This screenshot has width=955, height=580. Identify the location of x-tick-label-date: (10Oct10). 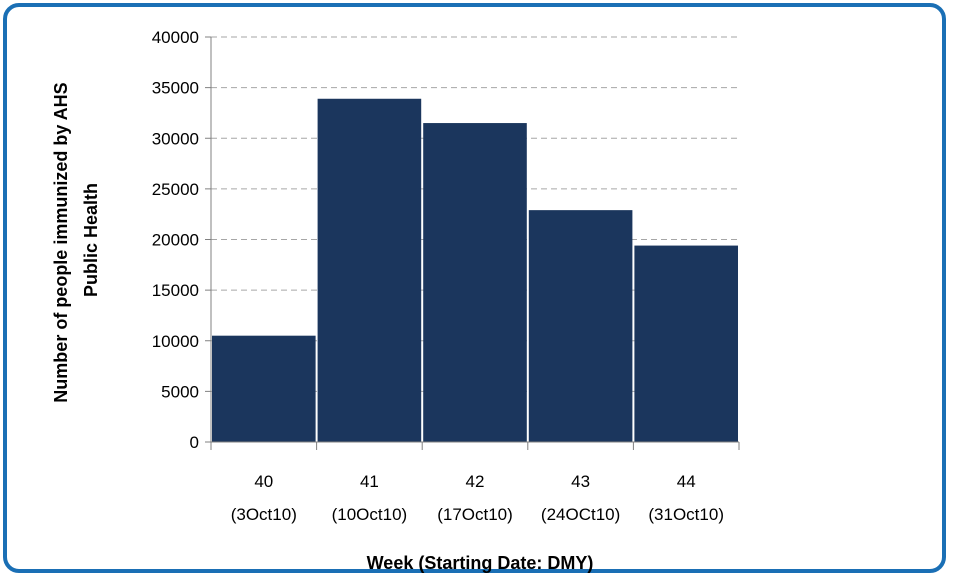
(370, 514).